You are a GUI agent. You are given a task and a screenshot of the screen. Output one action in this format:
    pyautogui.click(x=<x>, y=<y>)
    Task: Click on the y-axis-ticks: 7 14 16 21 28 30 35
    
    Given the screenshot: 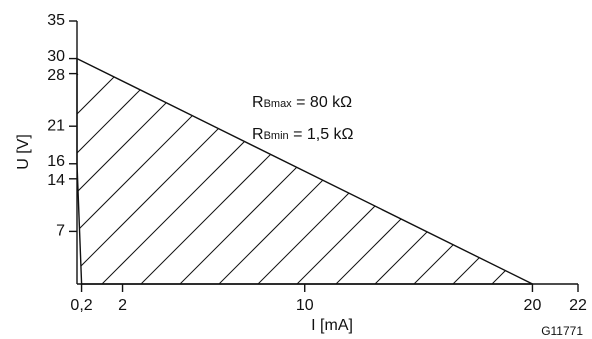 What is the action you would take?
    pyautogui.click(x=62, y=126)
    